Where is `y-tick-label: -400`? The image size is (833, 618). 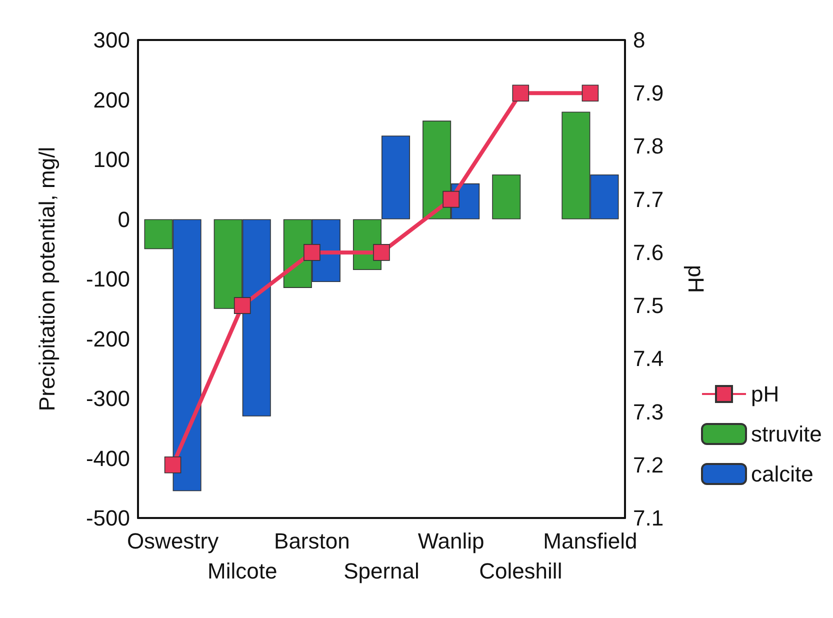
y-tick-label: -400 is located at coordinates (108, 458).